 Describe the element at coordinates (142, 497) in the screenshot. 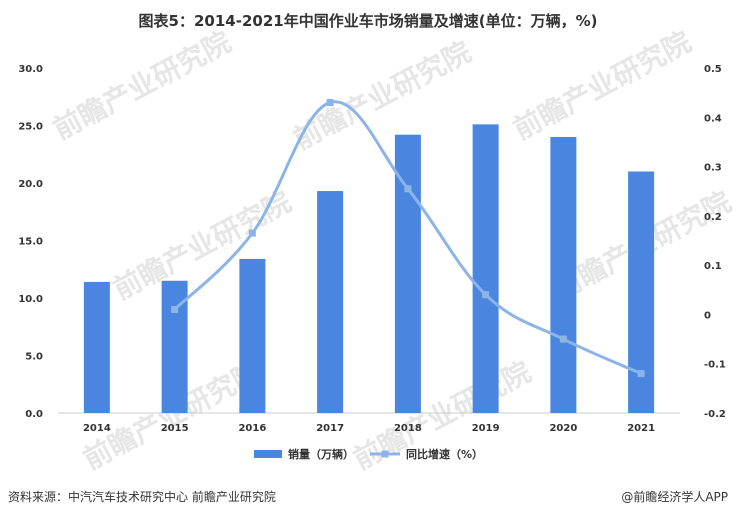

I see `source-note: 资料来源：中汽汽车技术研究中心 前瞻产业研究院` at that location.